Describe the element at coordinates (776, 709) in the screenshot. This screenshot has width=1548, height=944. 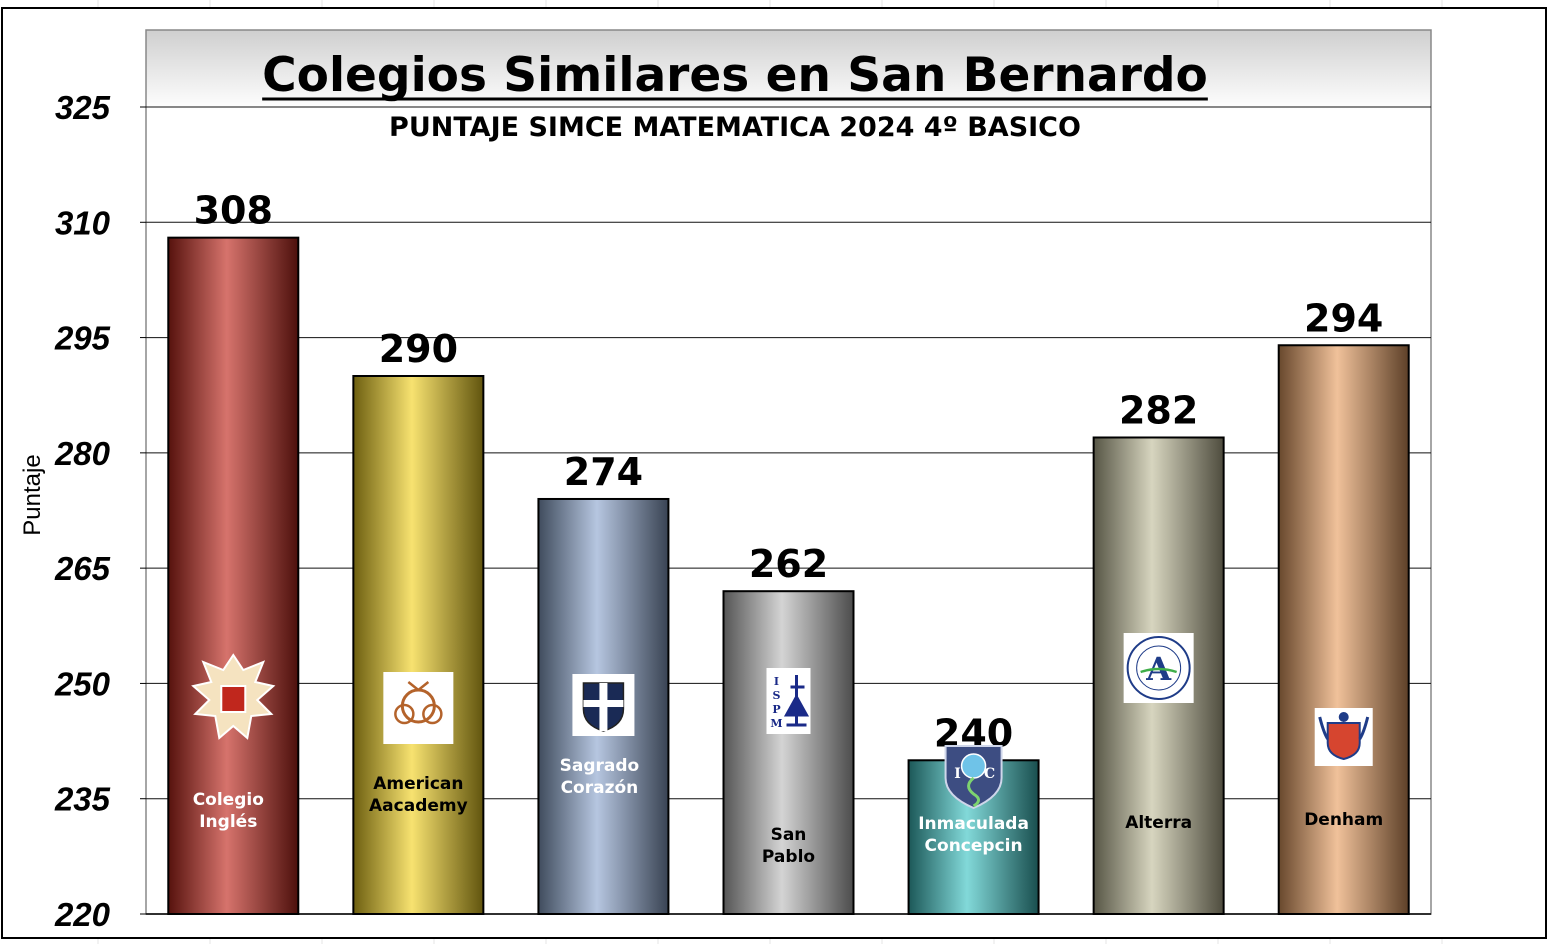
I see `logo-text: P` at that location.